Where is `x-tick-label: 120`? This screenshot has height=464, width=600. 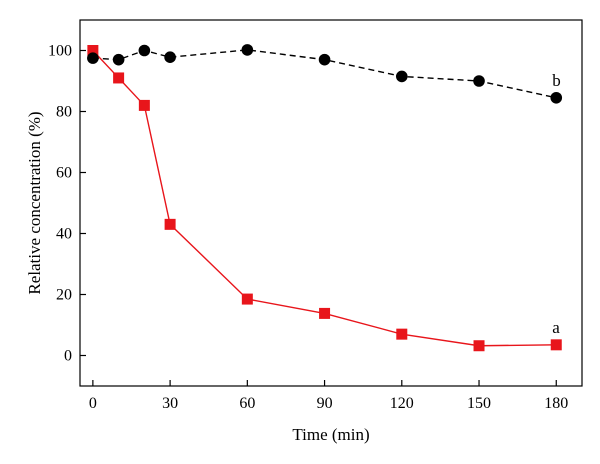
x-tick-label: 120 is located at coordinates (402, 403).